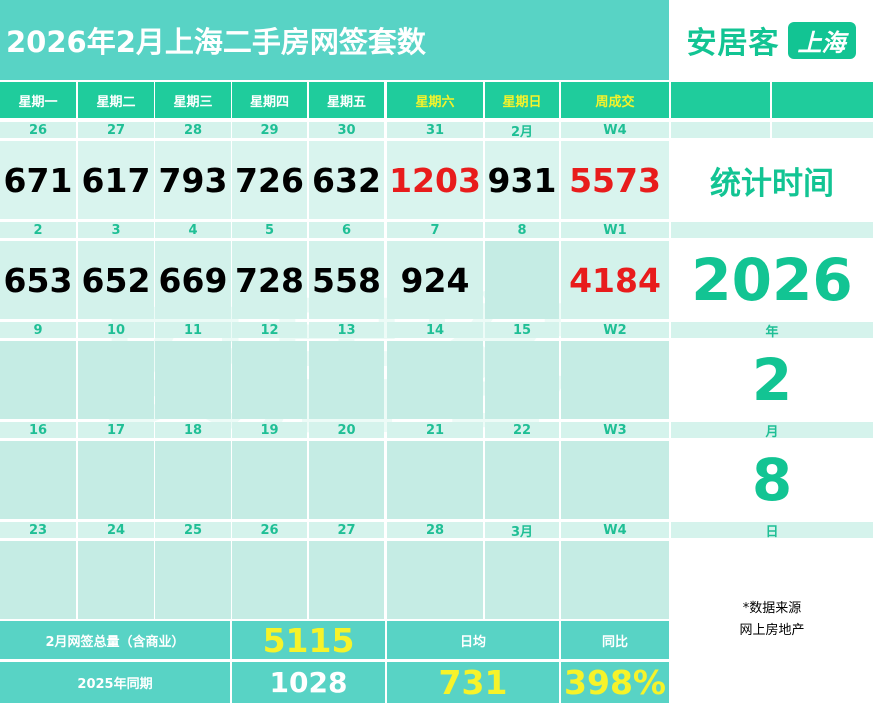 This screenshot has height=703, width=873. I want to click on daily-count-cell: 726, so click(269, 180).